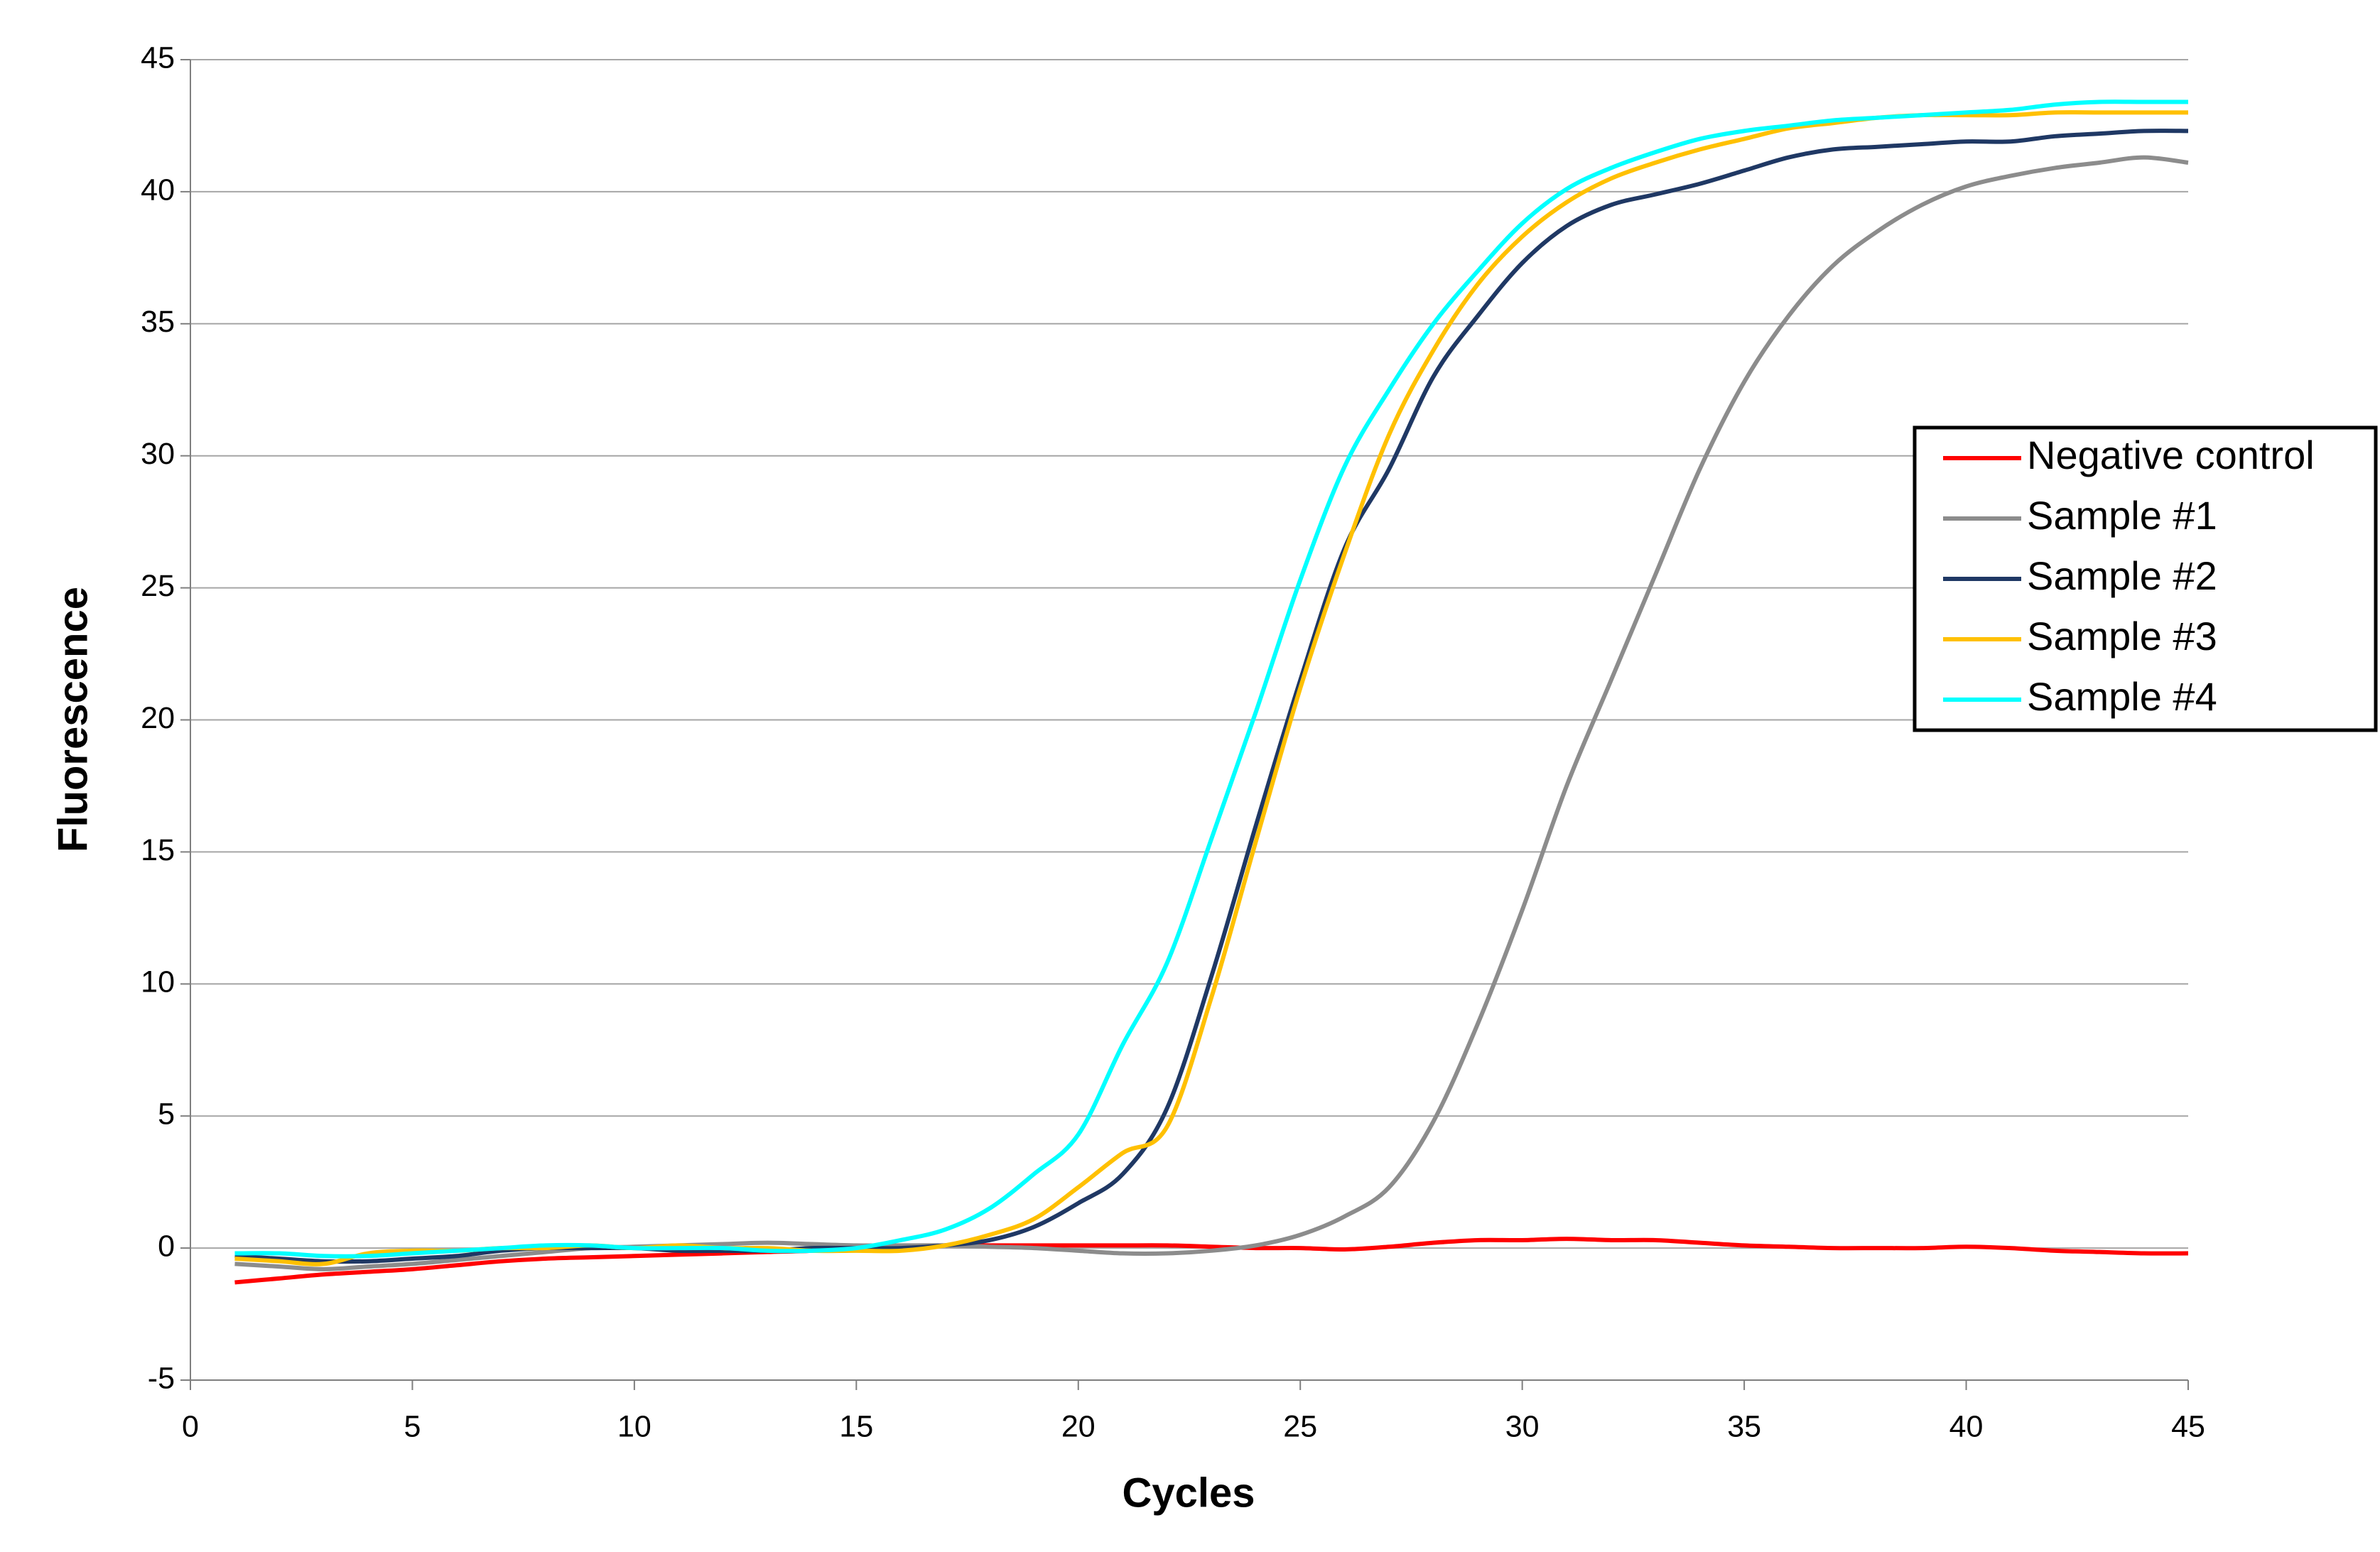 The image size is (2380, 1552). Describe the element at coordinates (2122, 636) in the screenshot. I see `legend-text: Sample #3` at that location.